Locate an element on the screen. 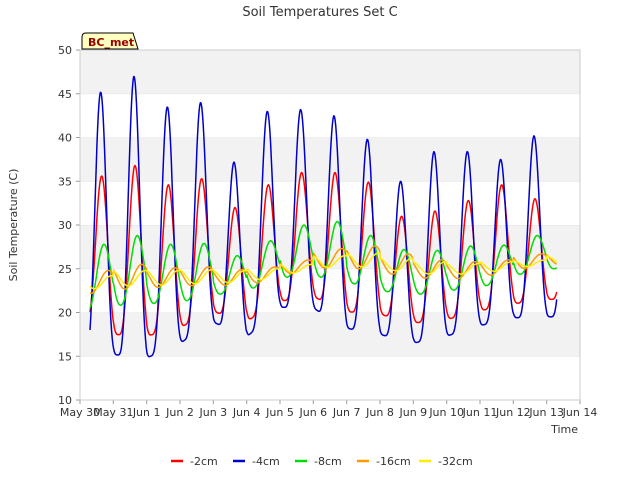  series-line-minus-32cm is located at coordinates (323, 271).